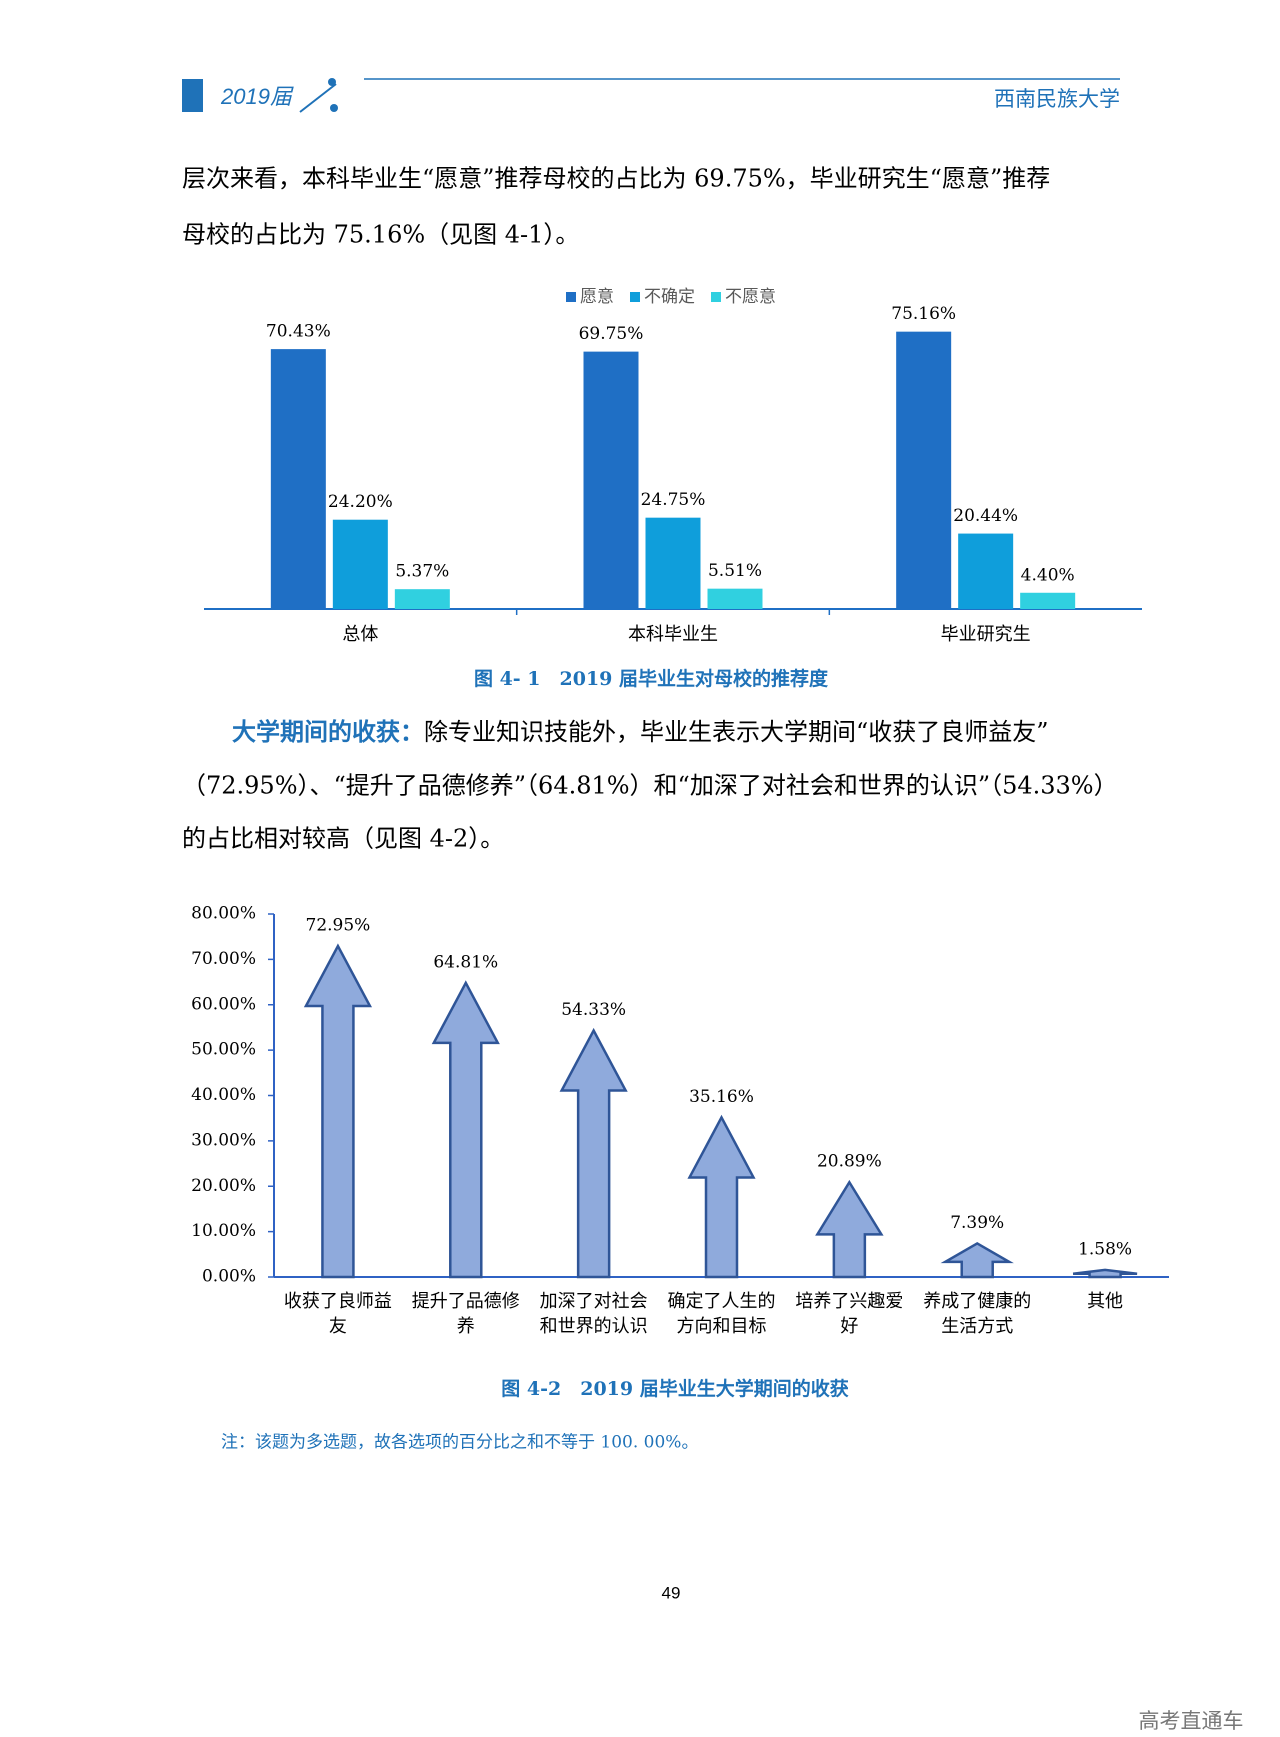 Image resolution: width=1280 pixels, height=1737 pixels. Describe the element at coordinates (977, 1223) in the screenshot. I see `value-label: 7.39%` at that location.